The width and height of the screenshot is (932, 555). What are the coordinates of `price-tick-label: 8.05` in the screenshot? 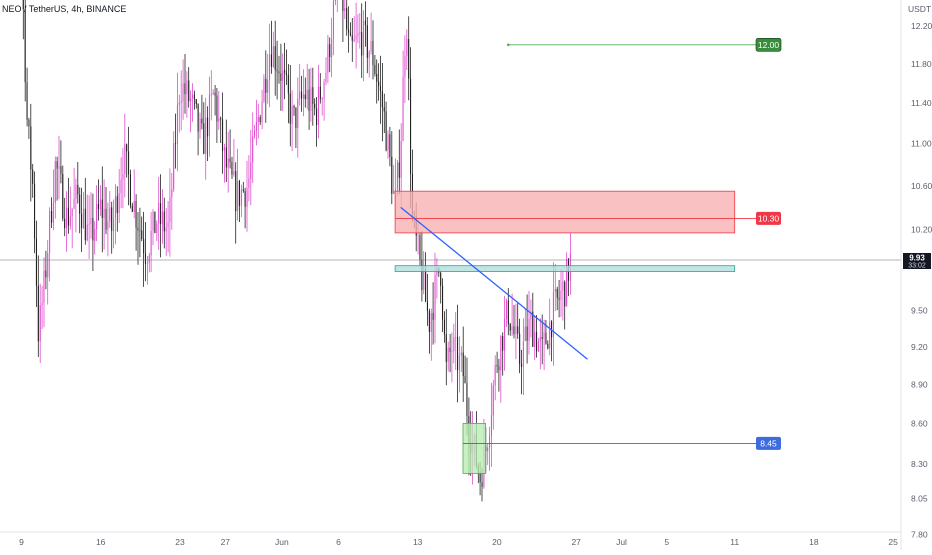 It's located at (919, 499).